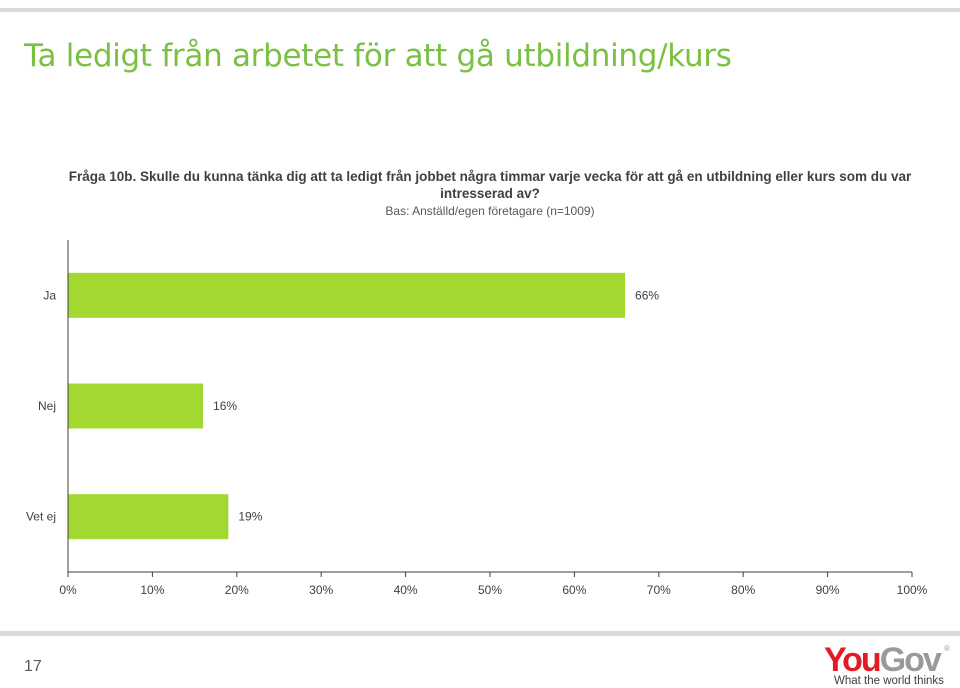 The height and width of the screenshot is (688, 960). Describe the element at coordinates (947, 648) in the screenshot. I see `logo-registered-mark: ®` at that location.